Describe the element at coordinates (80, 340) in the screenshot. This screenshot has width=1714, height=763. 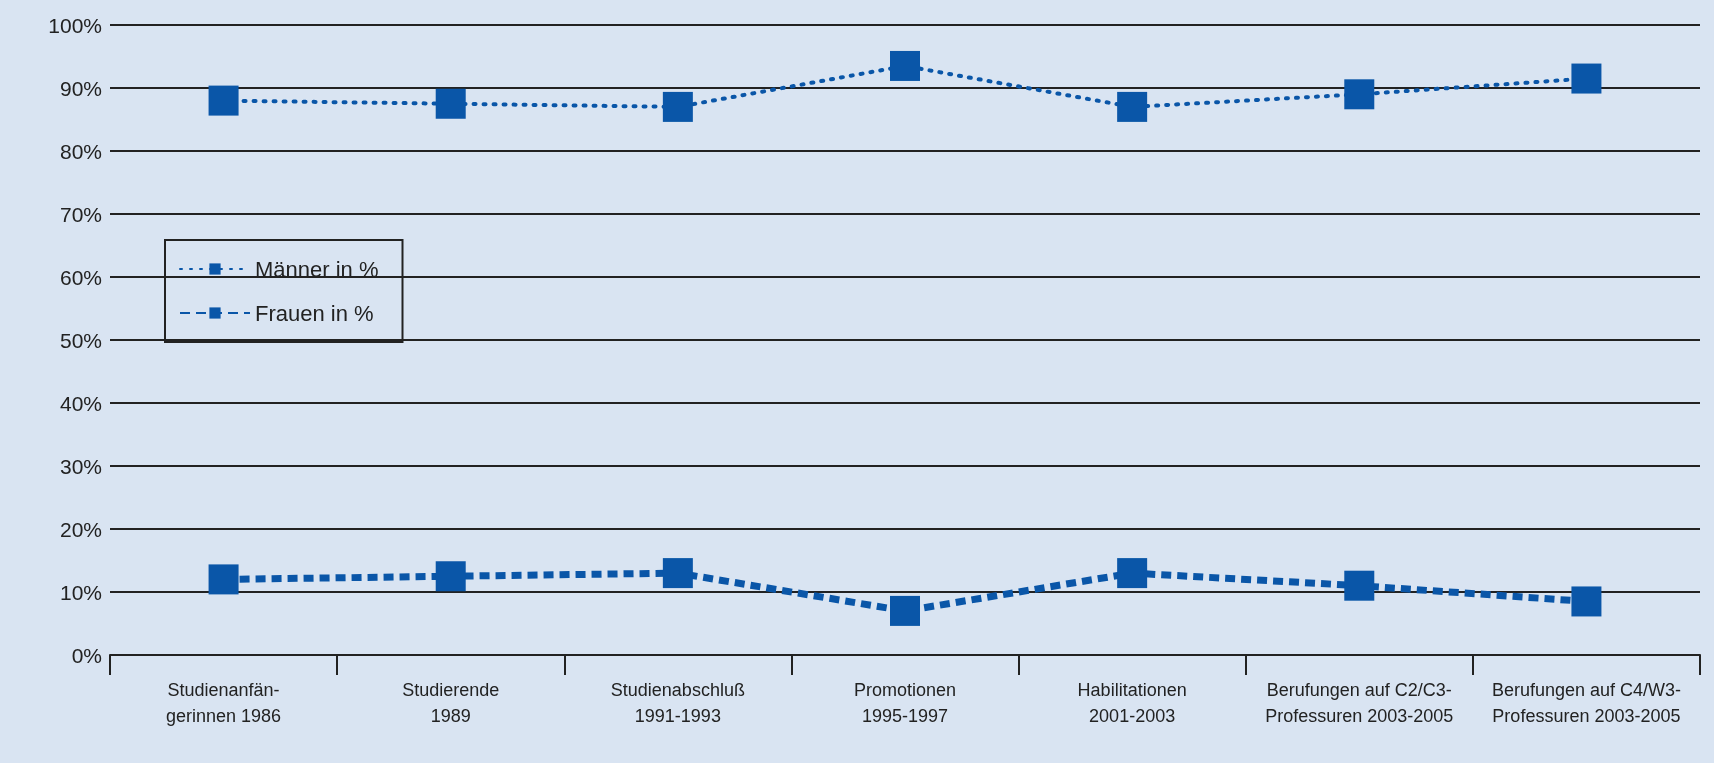
I see `y-tick-label: 50%` at that location.